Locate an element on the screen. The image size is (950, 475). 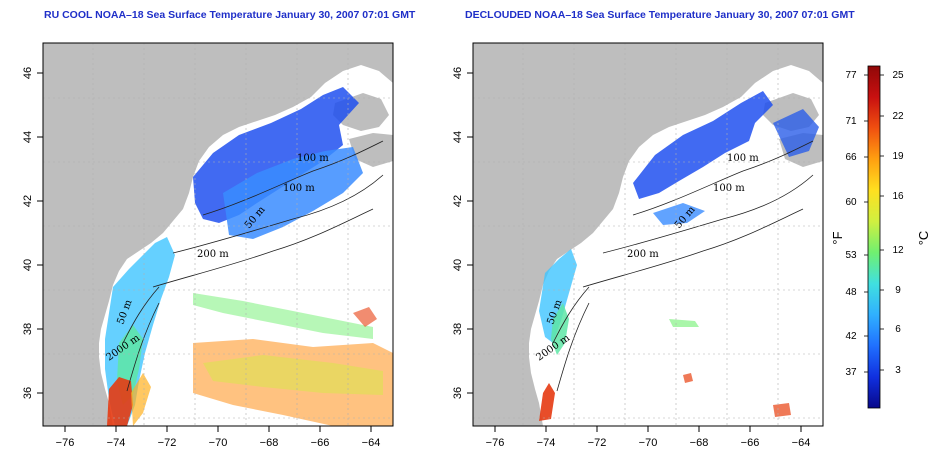
colorbar-gradient is located at coordinates (874, 237).